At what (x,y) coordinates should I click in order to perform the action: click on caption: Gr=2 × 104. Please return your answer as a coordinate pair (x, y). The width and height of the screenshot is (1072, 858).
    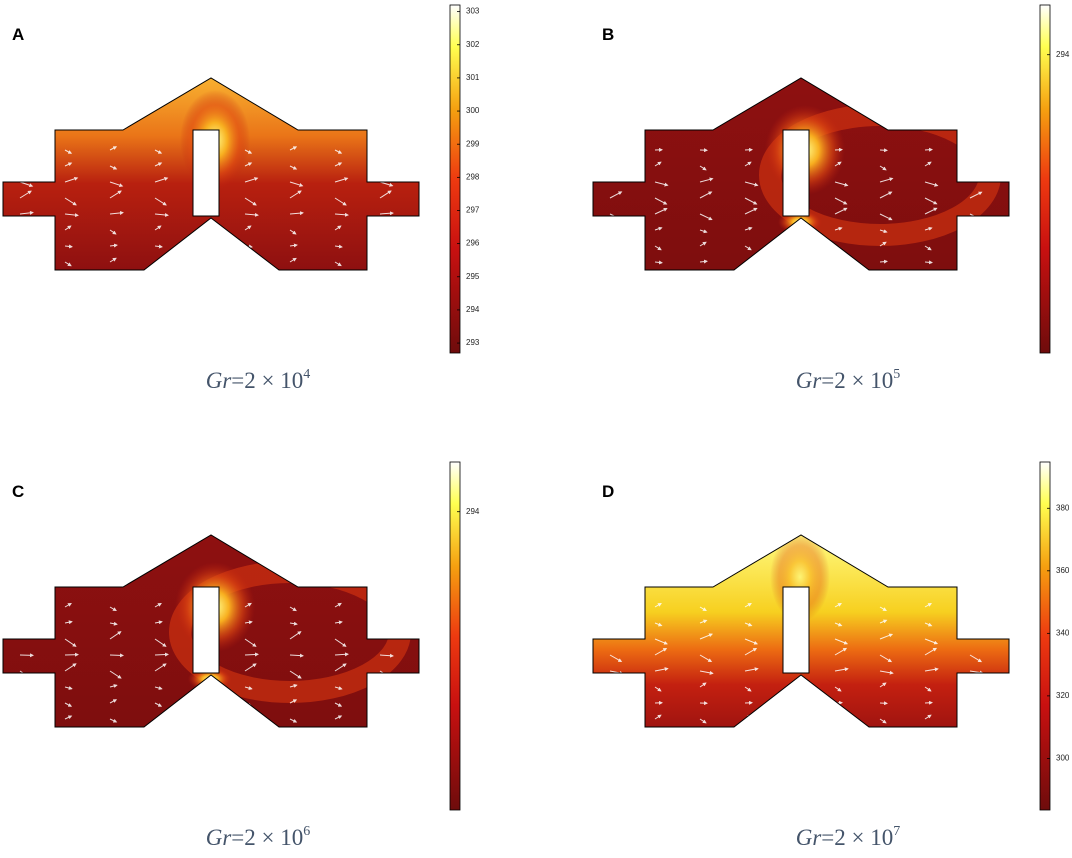
    Looking at the image, I should click on (258, 380).